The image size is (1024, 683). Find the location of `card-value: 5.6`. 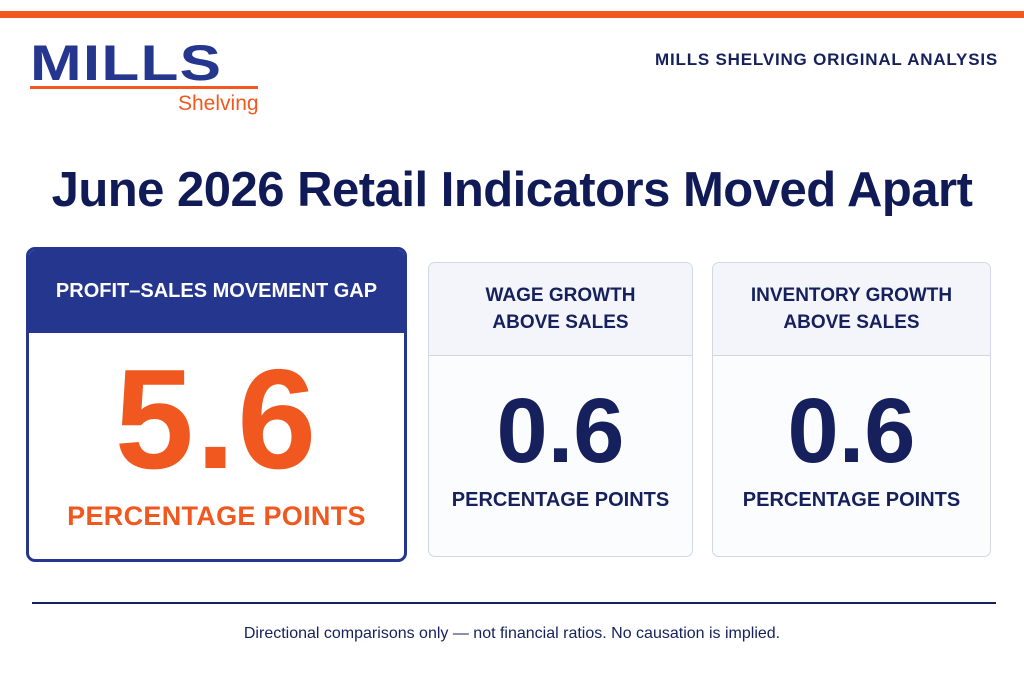

card-value: 5.6 is located at coordinates (216, 419).